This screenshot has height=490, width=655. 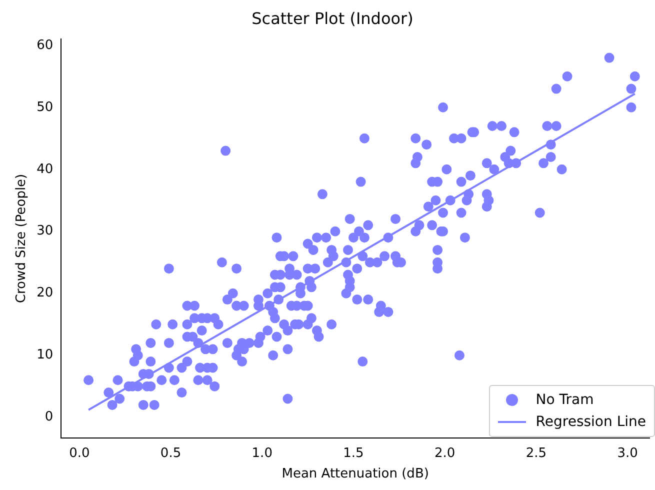 What do you see at coordinates (355, 474) in the screenshot?
I see `x-axis-title: Mean Attenuation (dB)` at bounding box center [355, 474].